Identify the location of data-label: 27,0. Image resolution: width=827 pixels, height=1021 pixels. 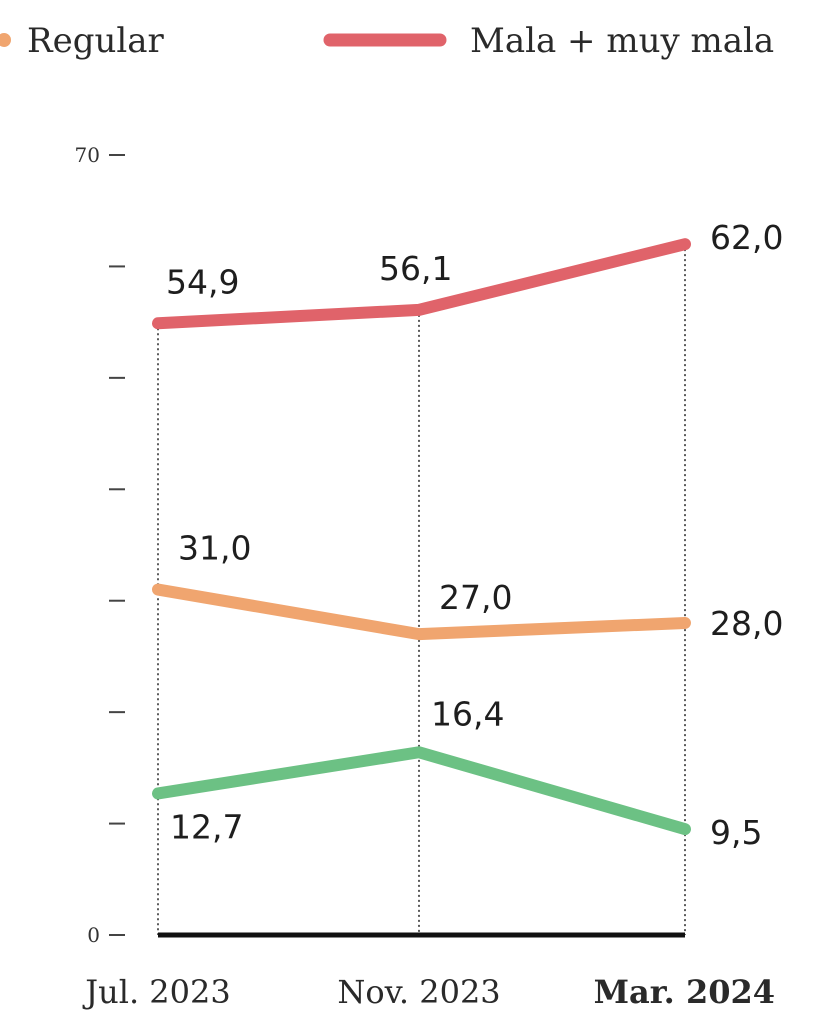
(475, 597).